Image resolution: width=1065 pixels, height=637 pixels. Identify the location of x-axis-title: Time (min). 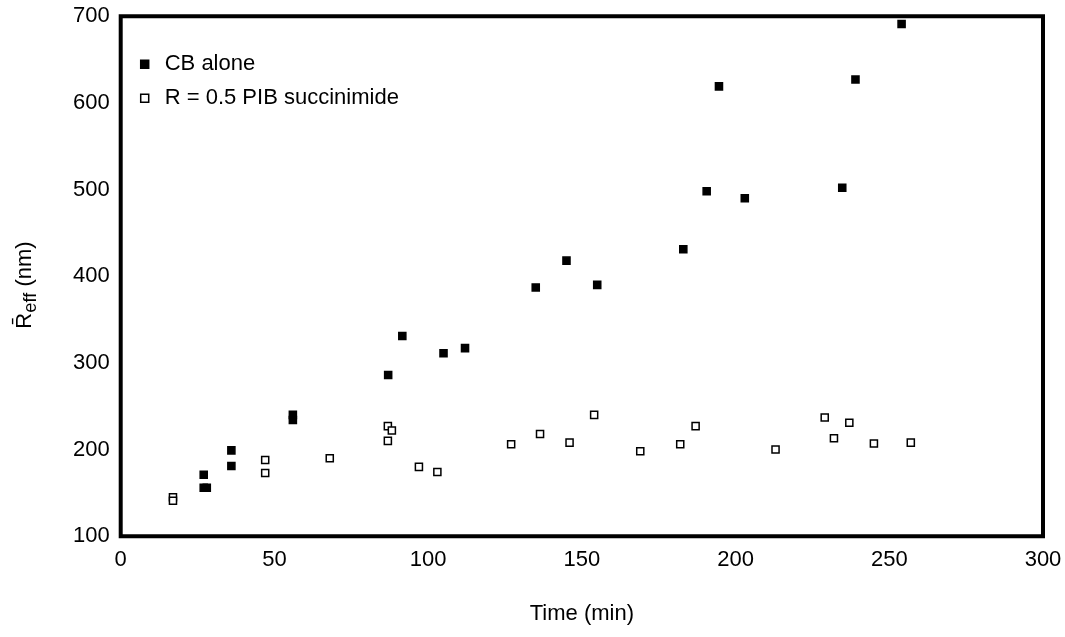
(581, 612).